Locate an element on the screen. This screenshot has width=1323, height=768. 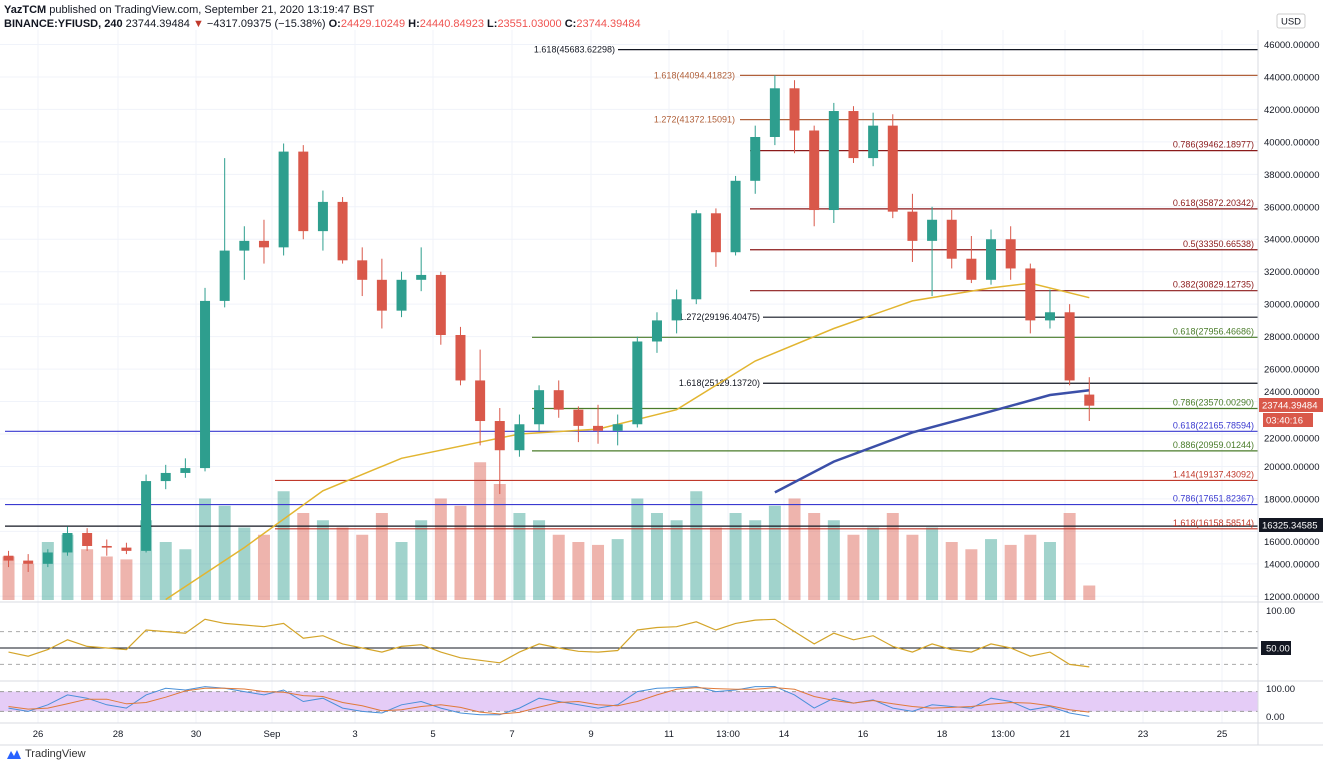
tradingview-logo: TradingView is located at coordinates (46, 754).